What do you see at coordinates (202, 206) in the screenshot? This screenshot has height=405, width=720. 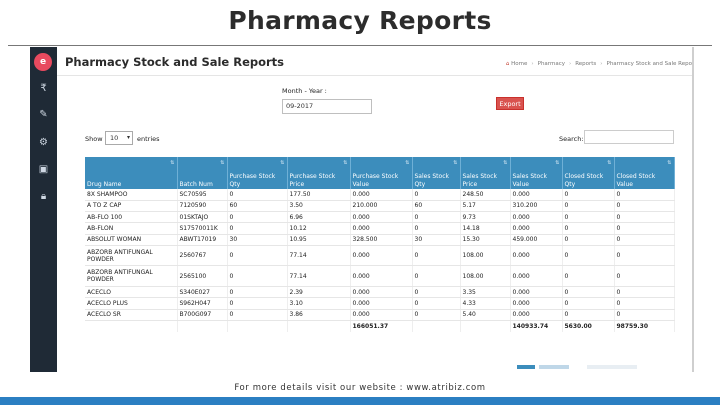 I see `table-cell: 7120590` at bounding box center [202, 206].